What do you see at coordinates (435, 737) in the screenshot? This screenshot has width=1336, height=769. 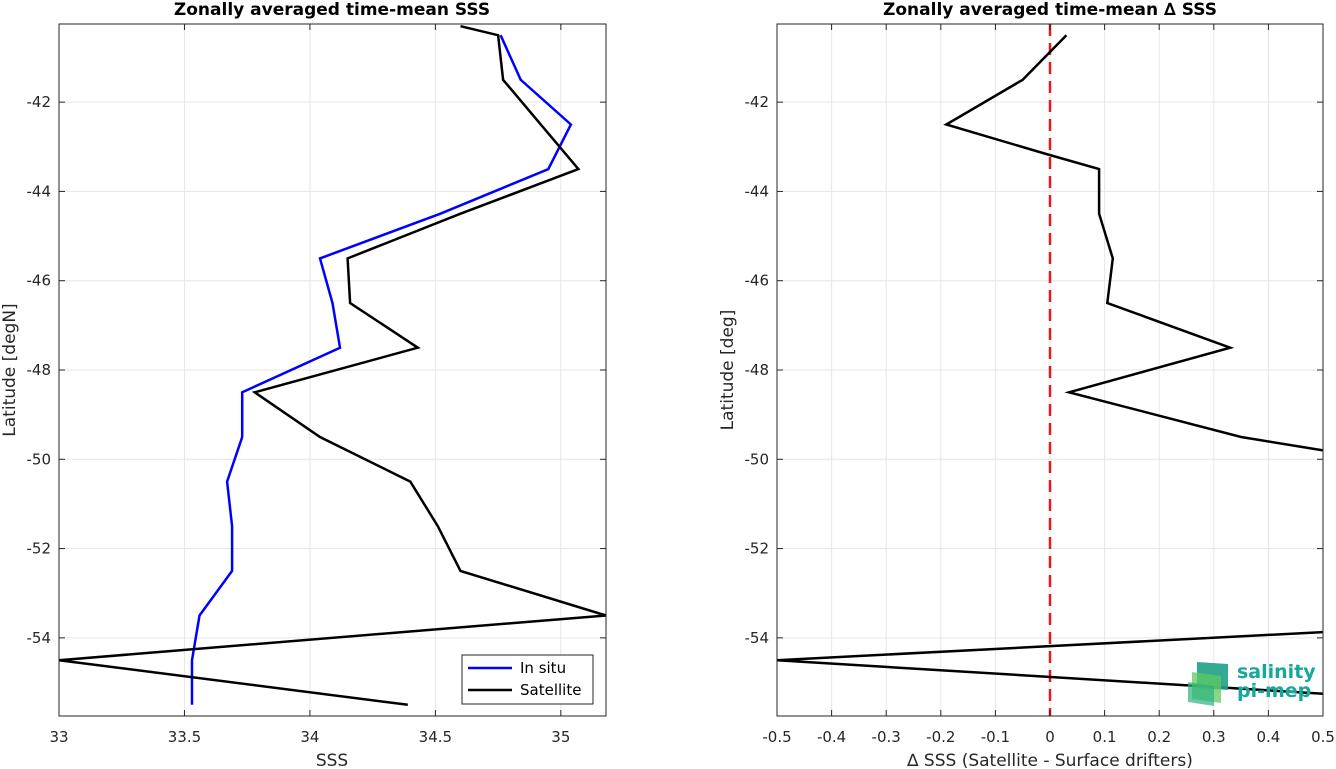 I see `sss-xtick-label: 34.5` at bounding box center [435, 737].